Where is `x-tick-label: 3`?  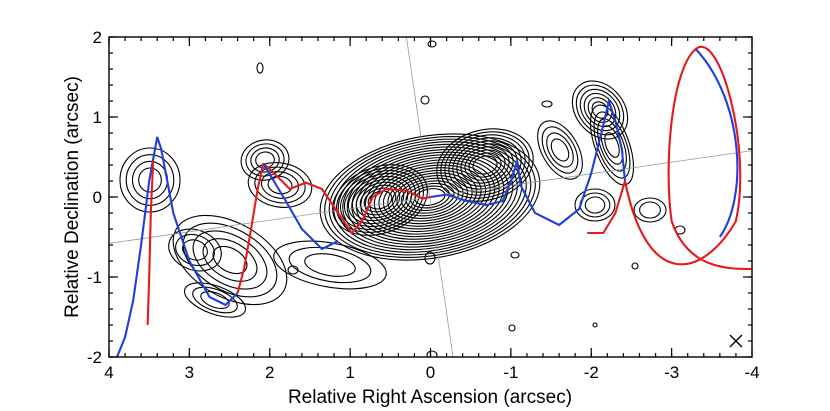 x-tick-label: 3 is located at coordinates (189, 372).